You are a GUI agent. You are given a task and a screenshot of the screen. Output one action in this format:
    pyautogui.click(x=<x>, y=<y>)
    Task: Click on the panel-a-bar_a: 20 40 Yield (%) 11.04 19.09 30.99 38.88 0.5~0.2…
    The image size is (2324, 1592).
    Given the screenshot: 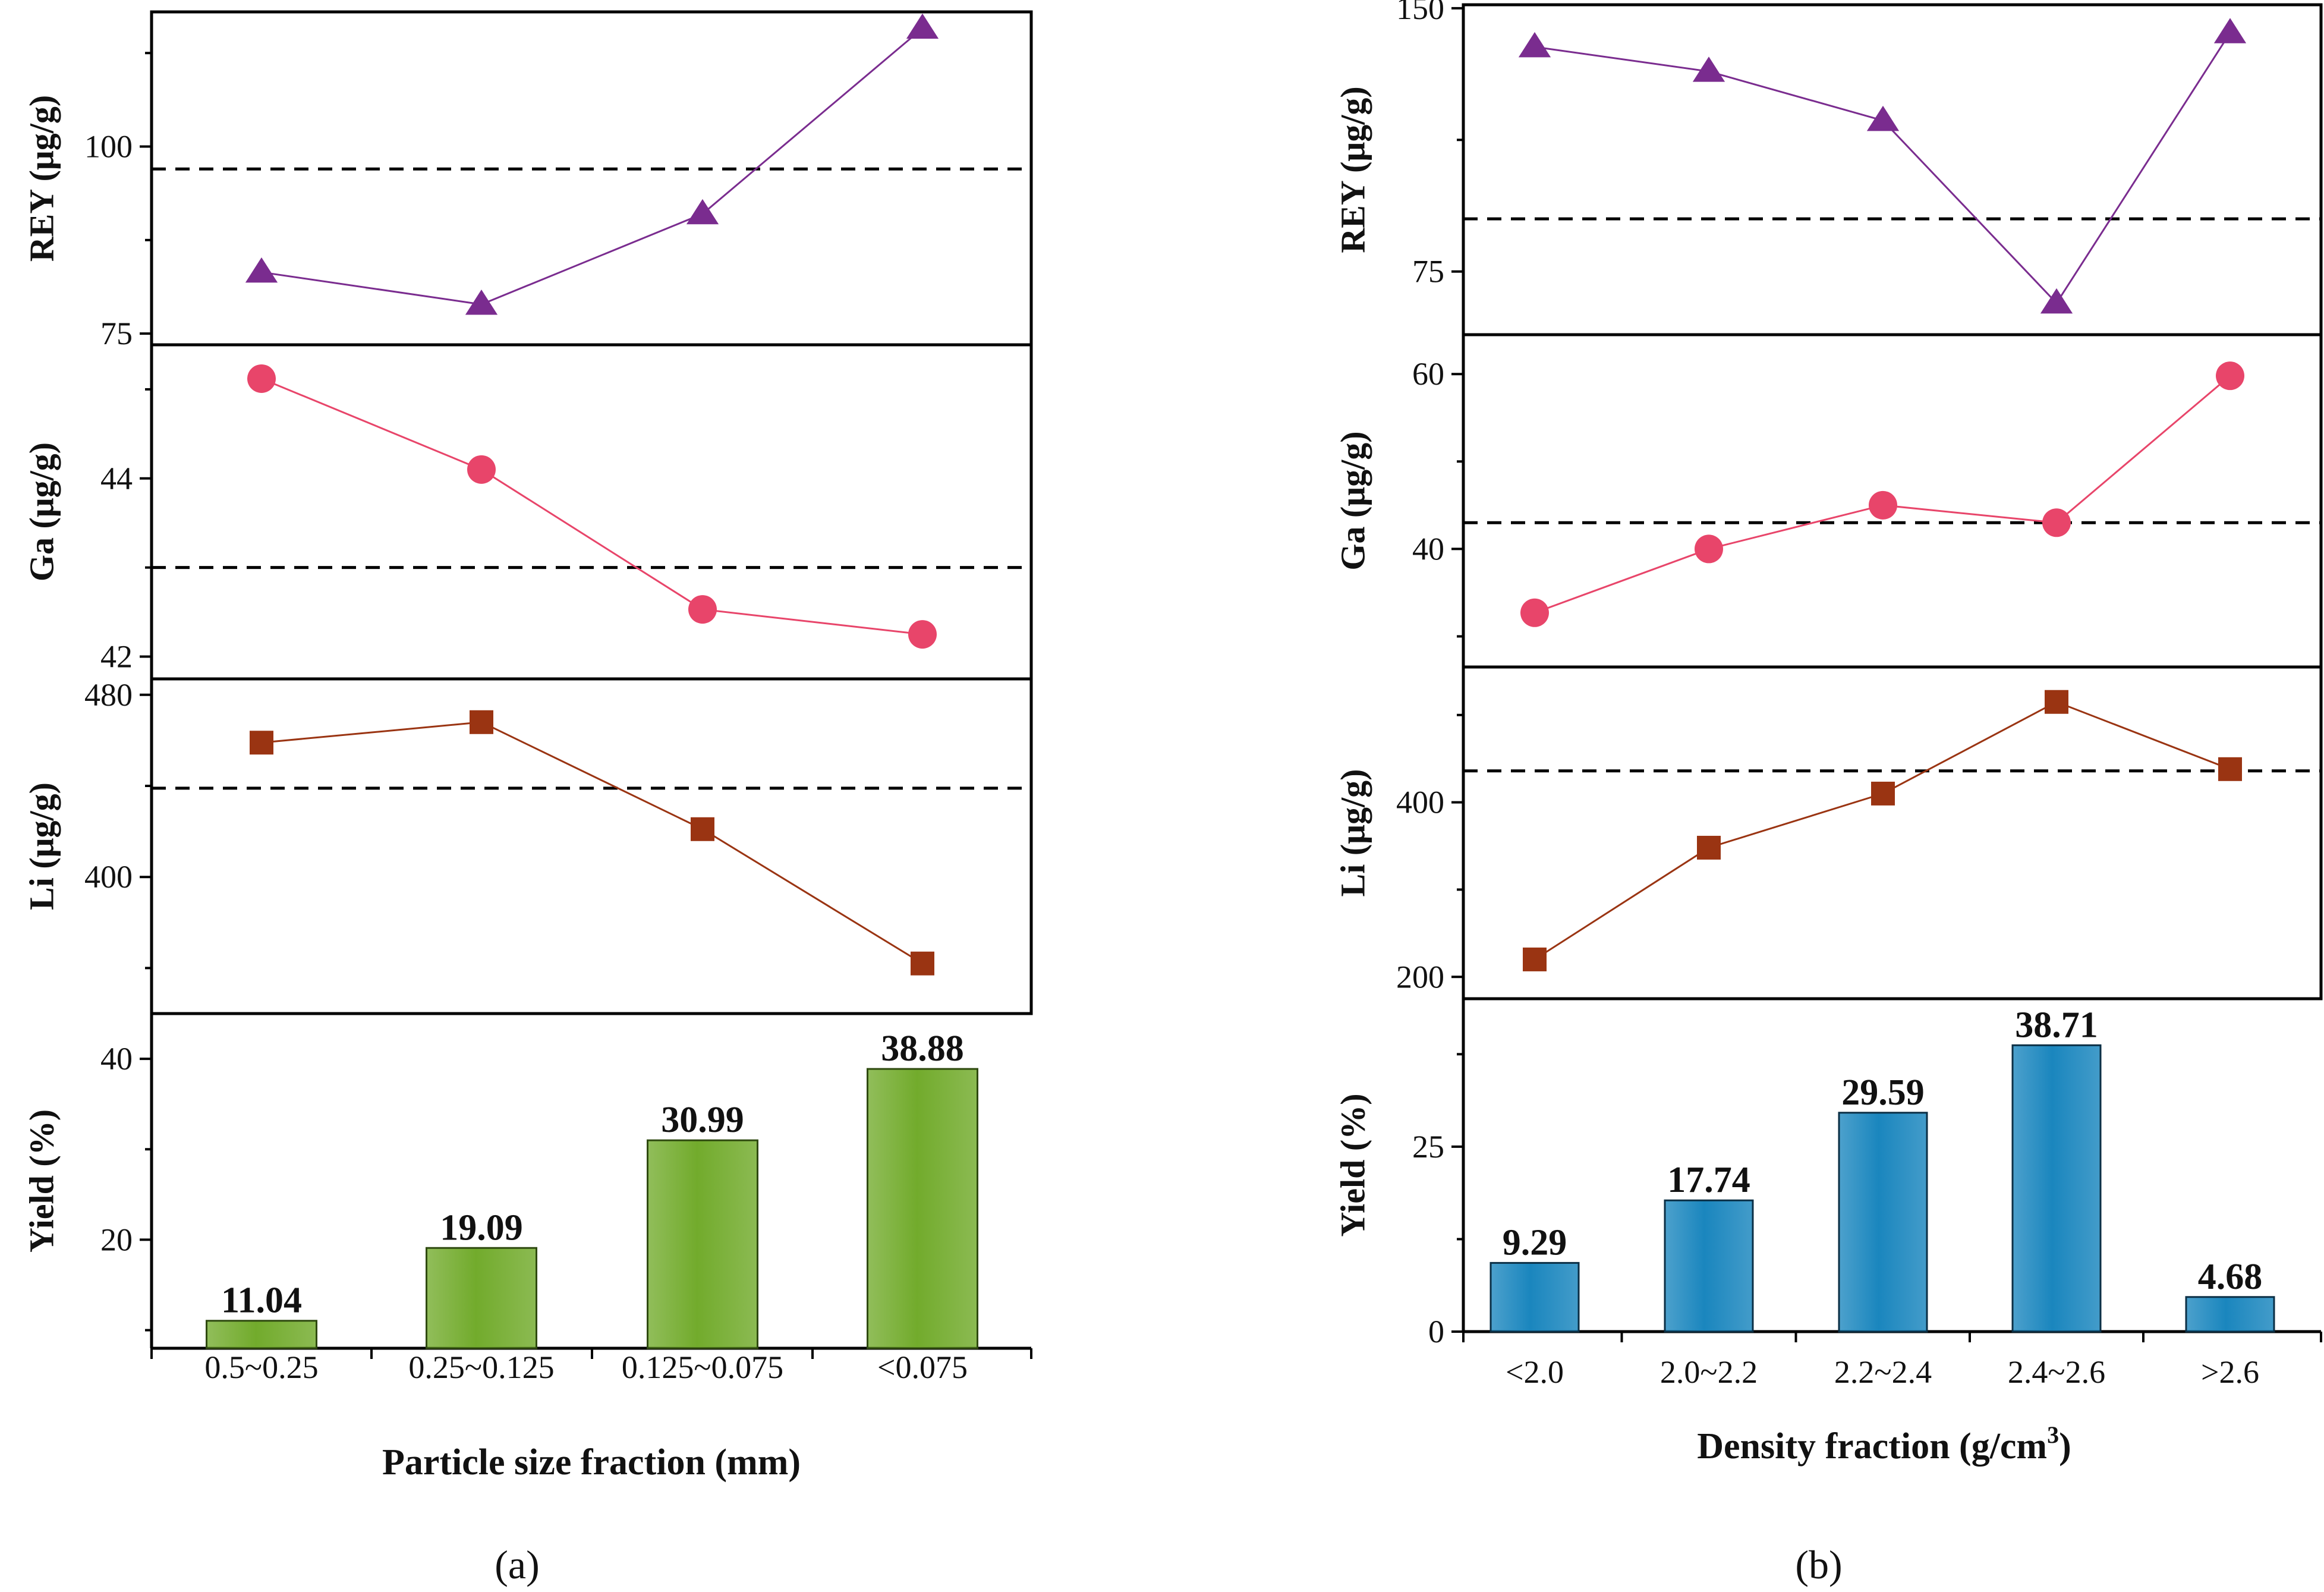 What is the action you would take?
    pyautogui.click(x=527, y=1199)
    